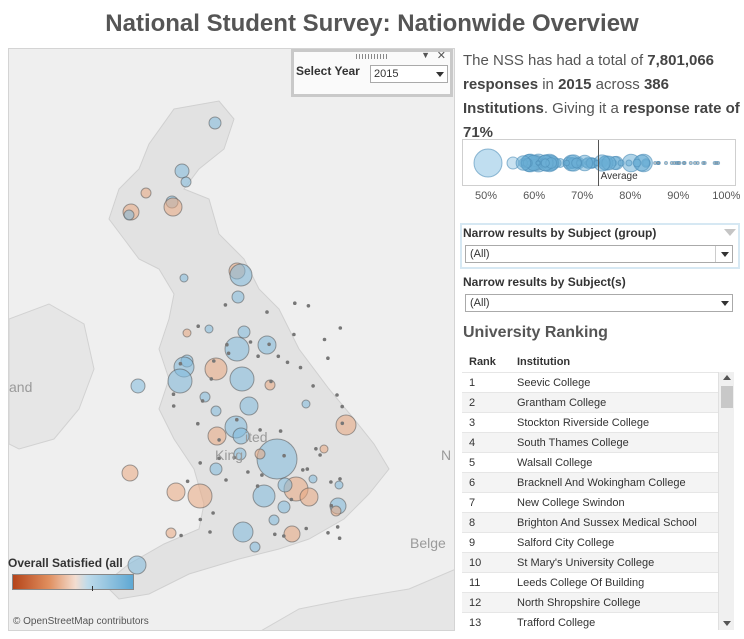 The width and height of the screenshot is (744, 639). I want to click on table-row: 8 Brighton And Sussex Medical School, so click(590, 522).